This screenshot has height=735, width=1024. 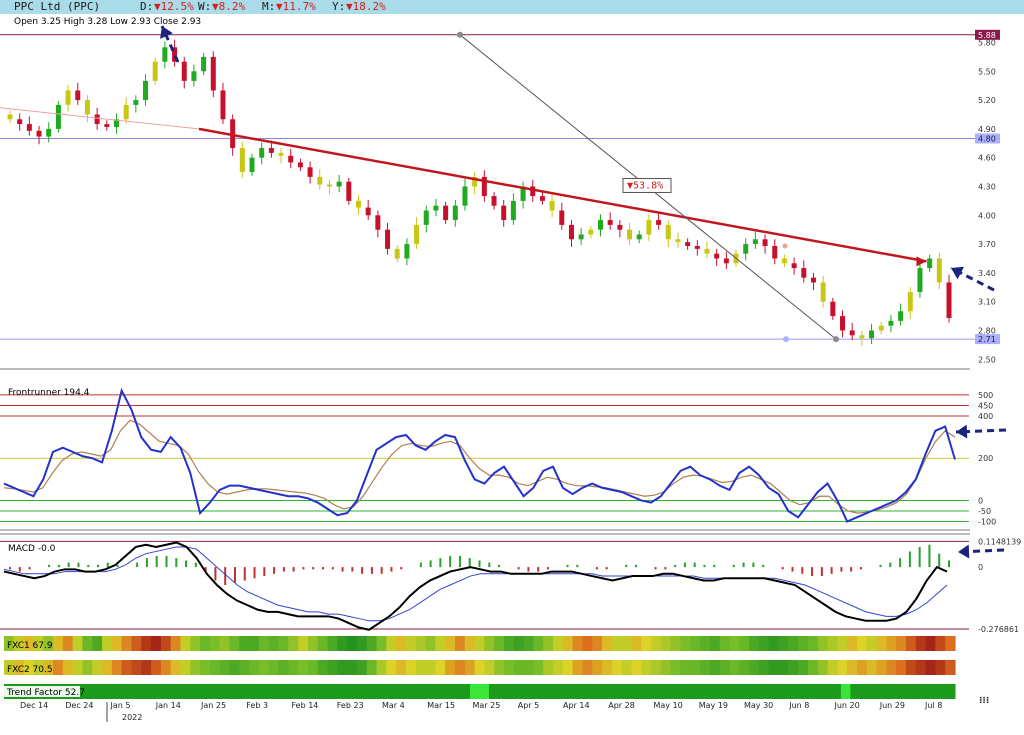 I want to click on price-tick-label: 4.90, so click(x=987, y=129).